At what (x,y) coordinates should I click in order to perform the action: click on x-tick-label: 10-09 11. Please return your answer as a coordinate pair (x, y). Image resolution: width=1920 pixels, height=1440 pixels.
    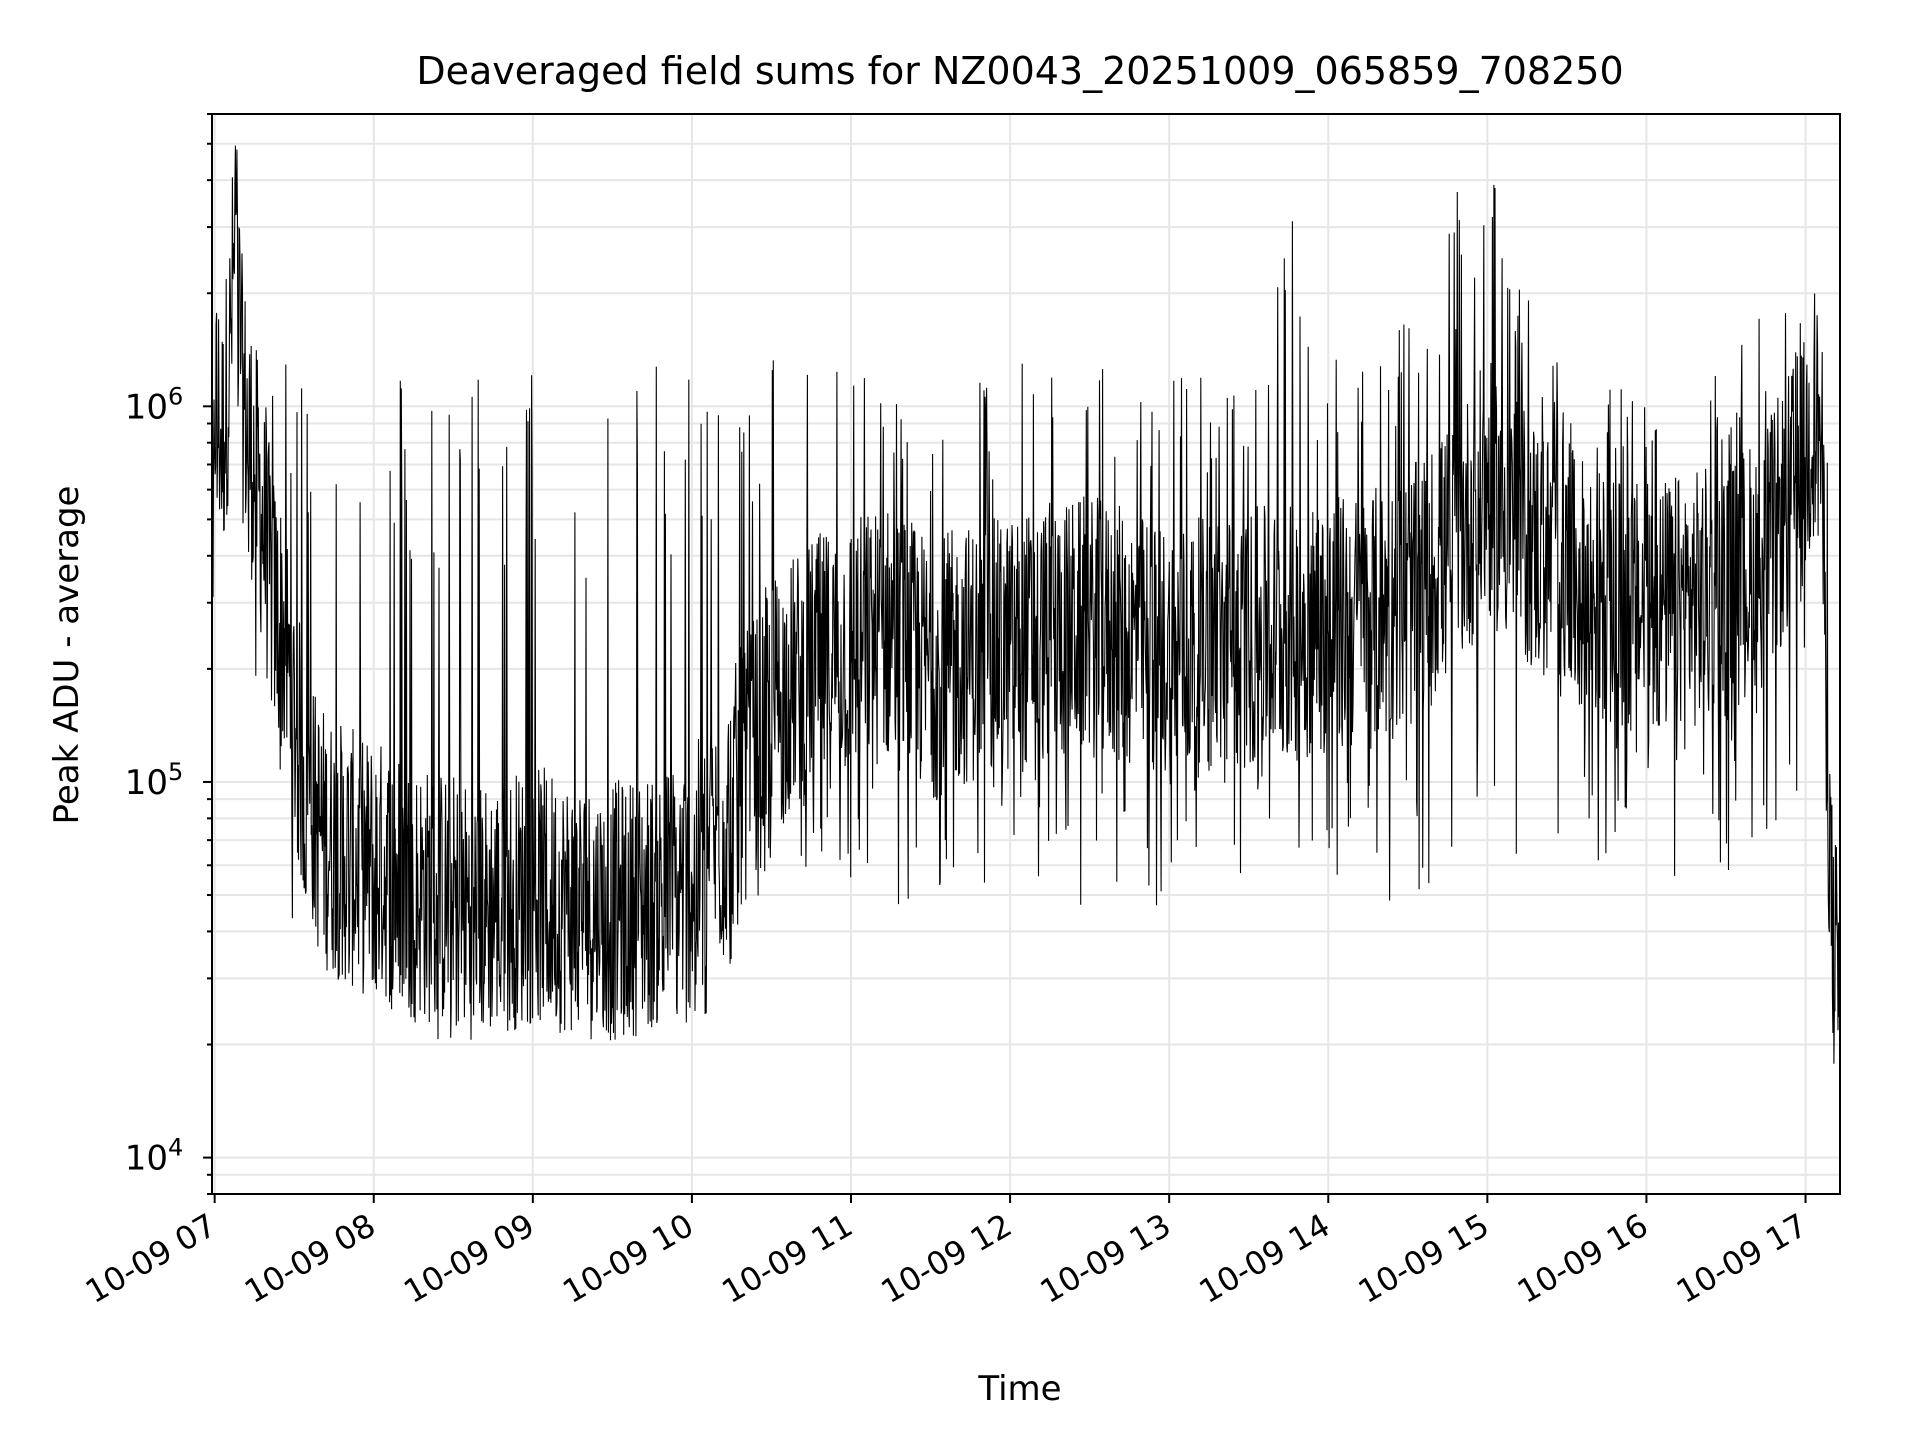
    Looking at the image, I should click on (787, 1258).